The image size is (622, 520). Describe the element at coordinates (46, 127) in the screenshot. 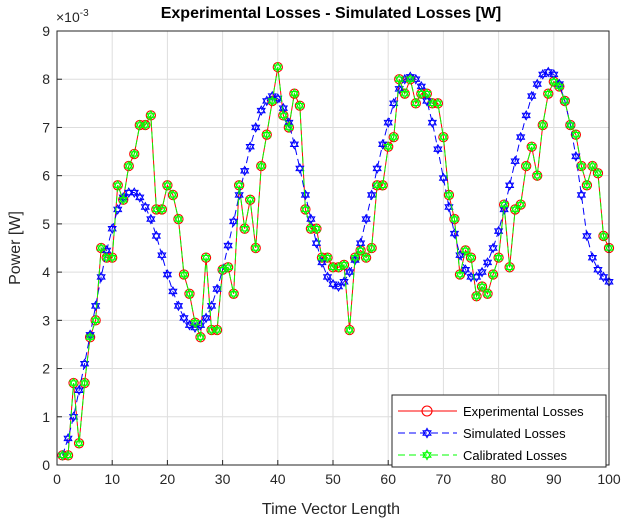

I see `y-tick-label: 7` at that location.